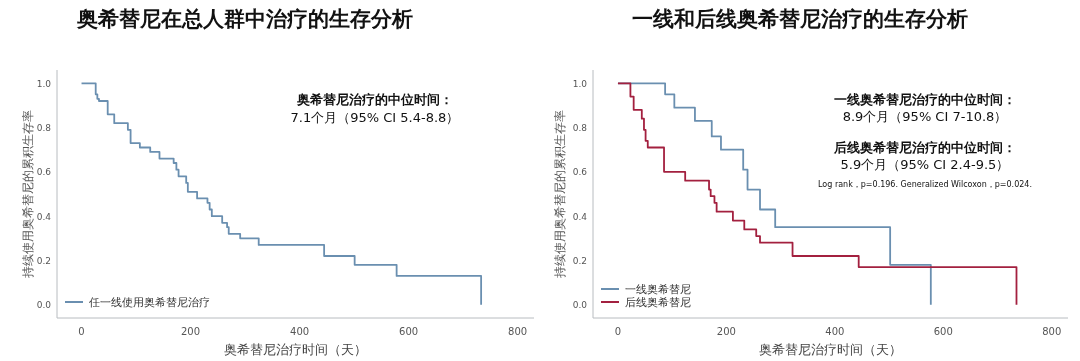 The height and width of the screenshot is (361, 1080). Describe the element at coordinates (925, 164) in the screenshot. I see `annotation: 5.9个月（95% CI 2.4-9.5）` at that location.